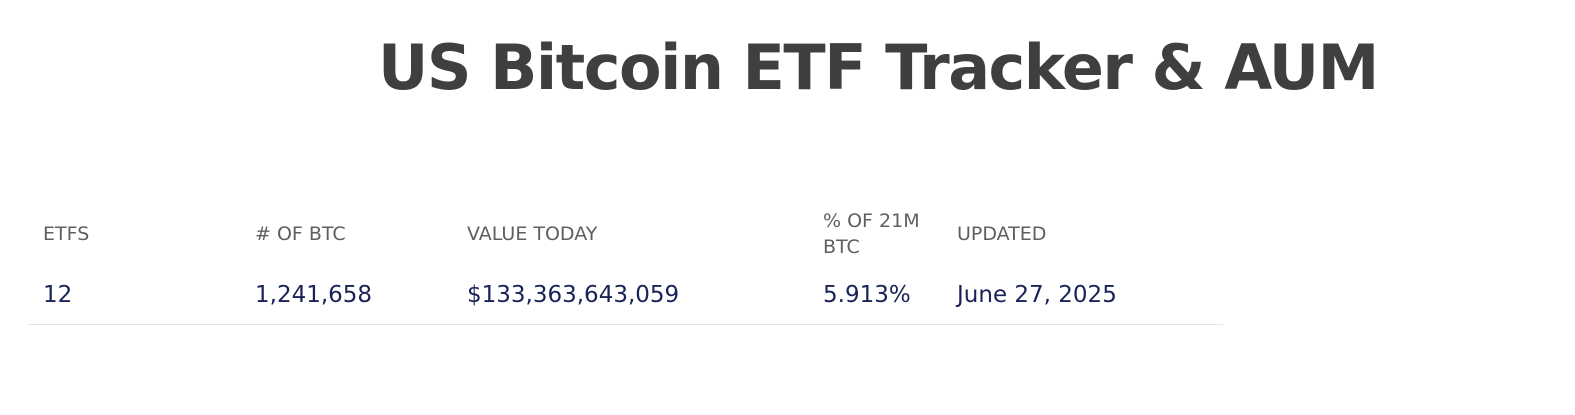 This screenshot has width=1575, height=415. I want to click on column-header-value-today: VALUE TODAY, so click(532, 234).